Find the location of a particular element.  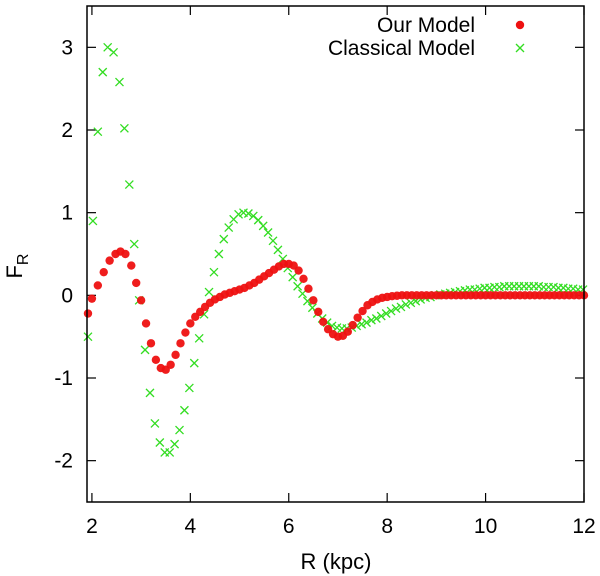

legend-cross is located at coordinates (520, 48).